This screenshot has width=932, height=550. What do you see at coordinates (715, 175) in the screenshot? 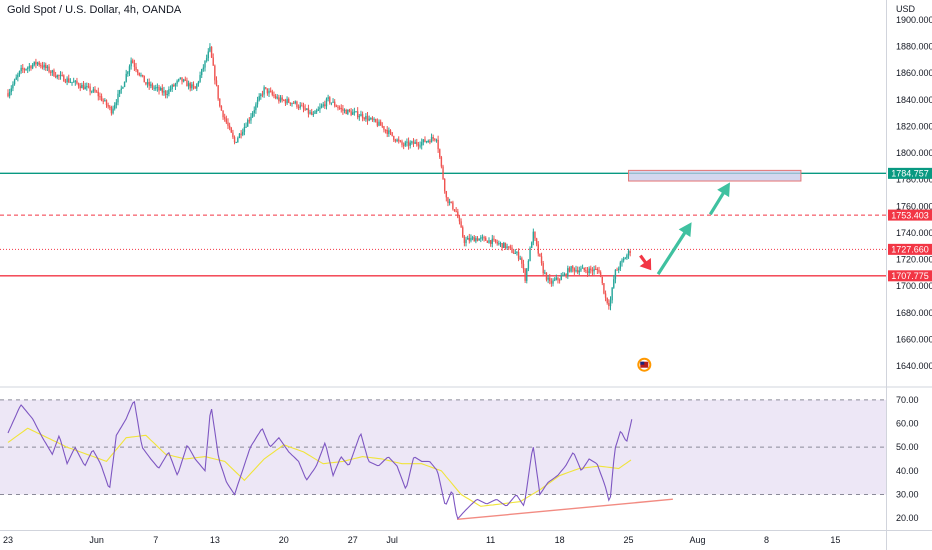
I see `target-zone` at bounding box center [715, 175].